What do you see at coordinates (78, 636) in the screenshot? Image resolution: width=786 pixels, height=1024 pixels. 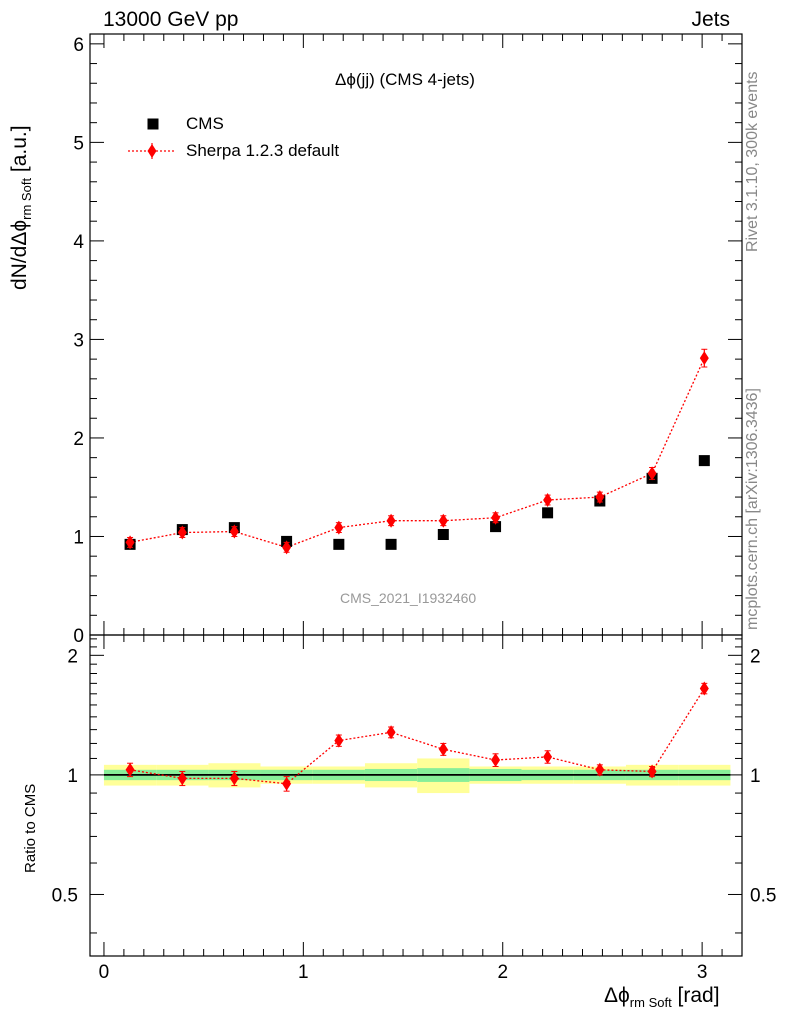 I see `y-tick-label: 0` at bounding box center [78, 636].